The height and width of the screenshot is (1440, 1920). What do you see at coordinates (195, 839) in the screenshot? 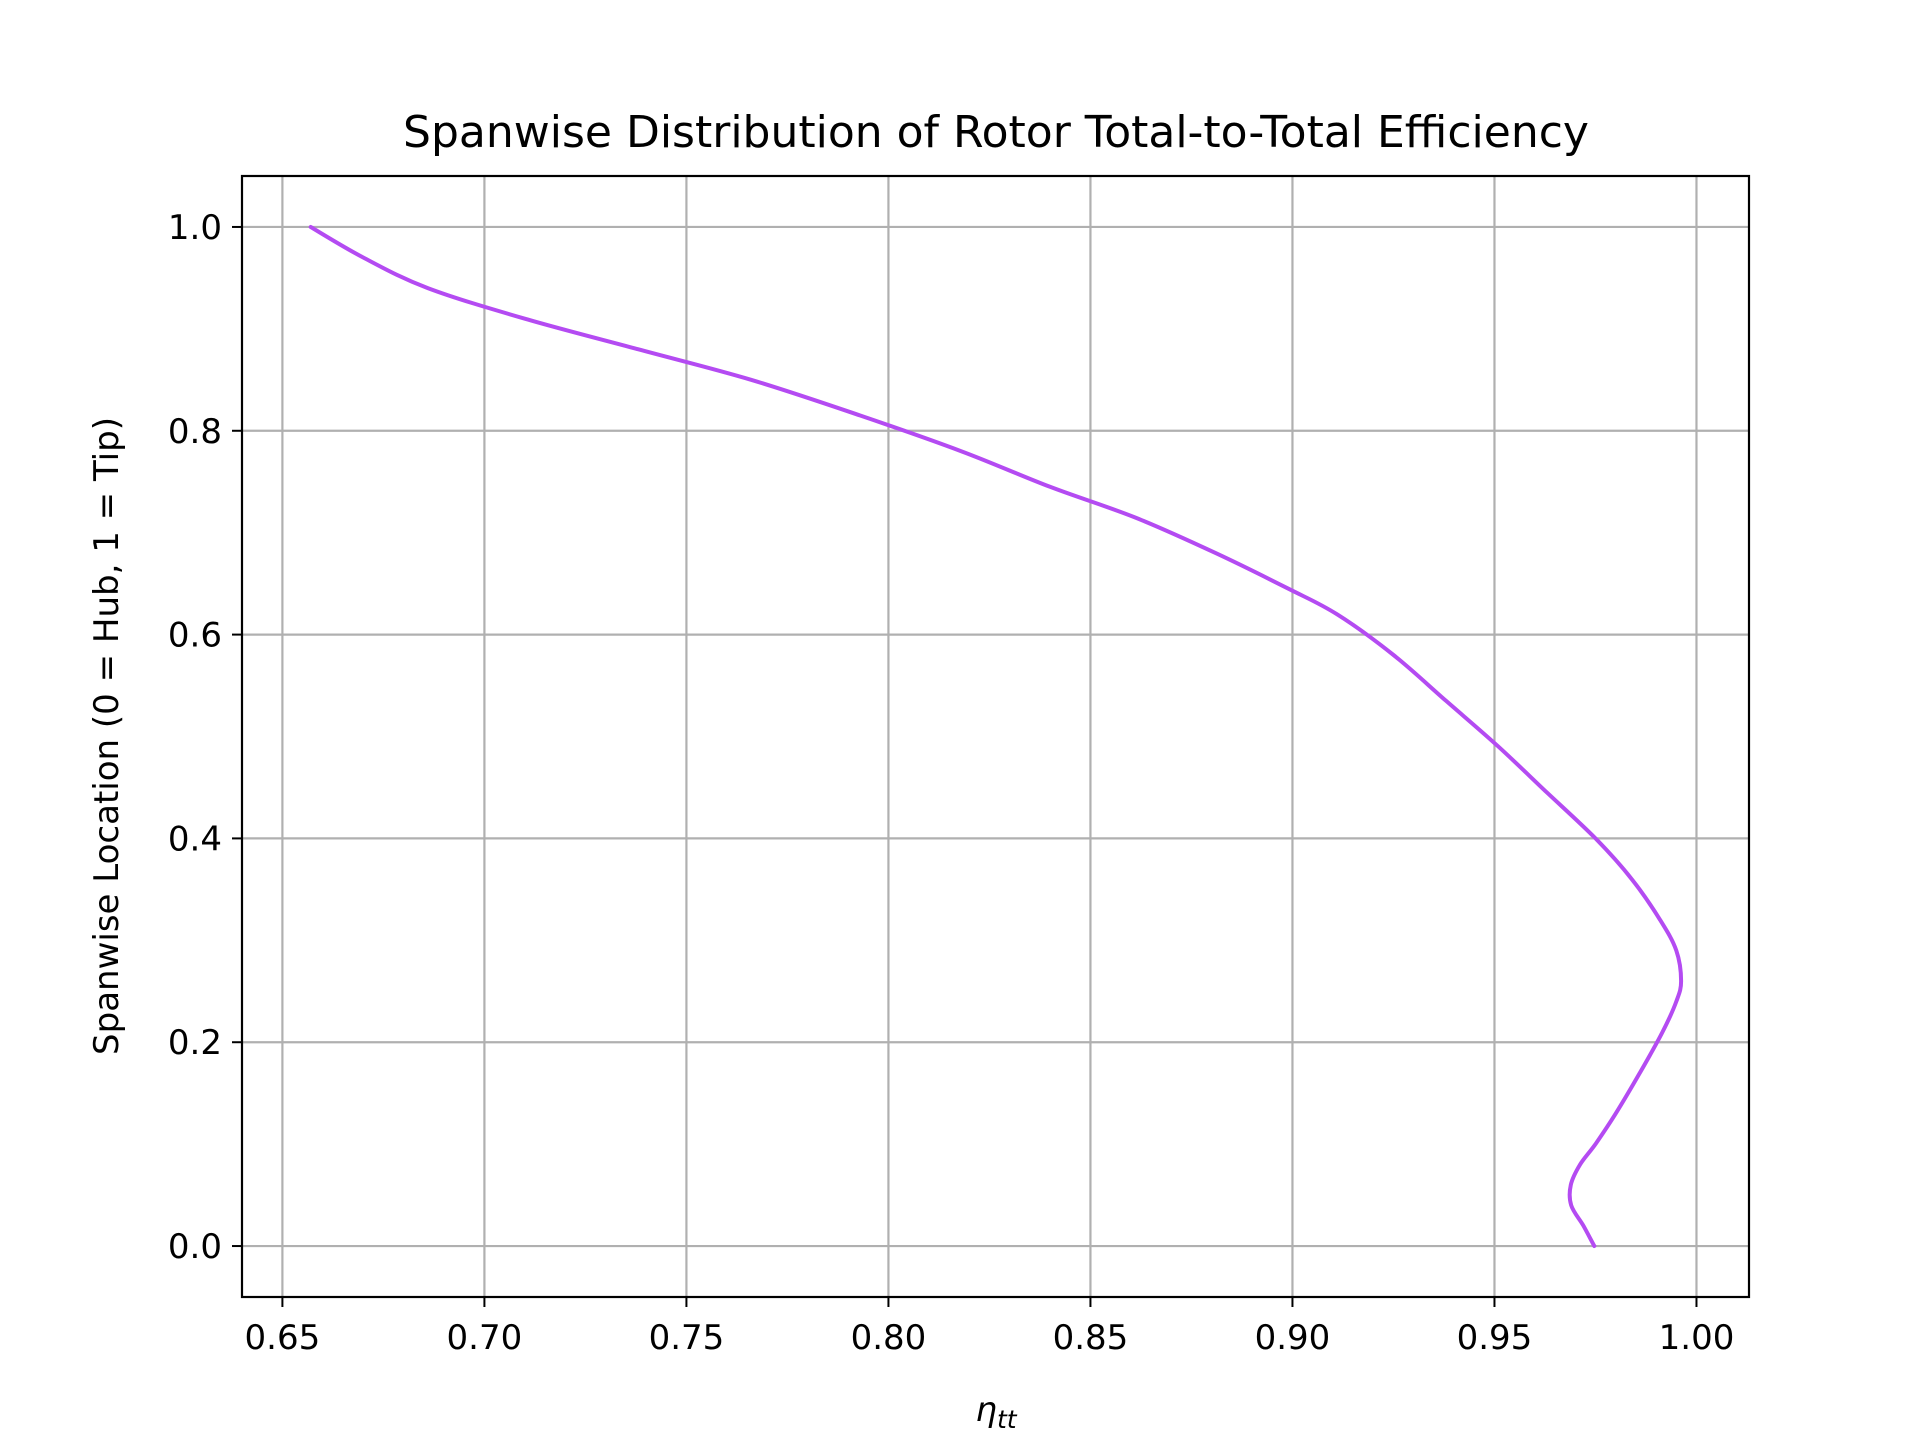
I see `y-tick-label: 0.4` at bounding box center [195, 839].